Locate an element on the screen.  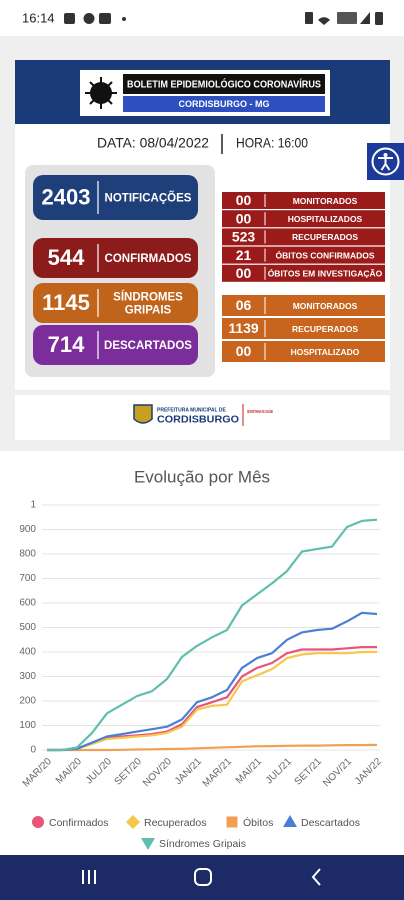
bulletin-date: DATA: 08/04/2022 is located at coordinates (153, 143).